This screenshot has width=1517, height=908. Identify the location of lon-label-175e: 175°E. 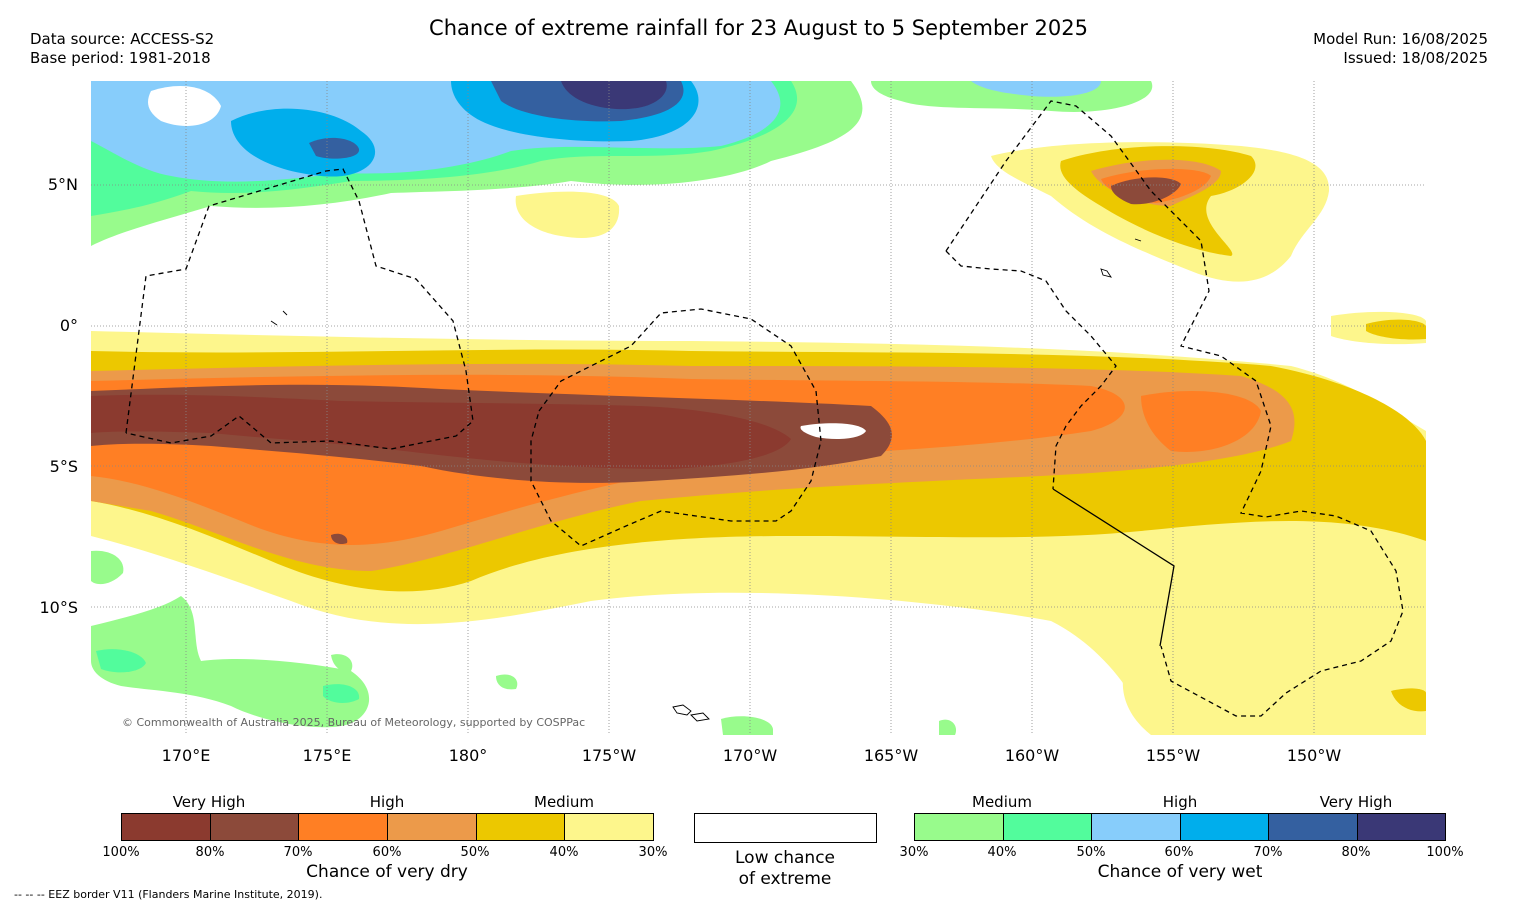
(327, 755).